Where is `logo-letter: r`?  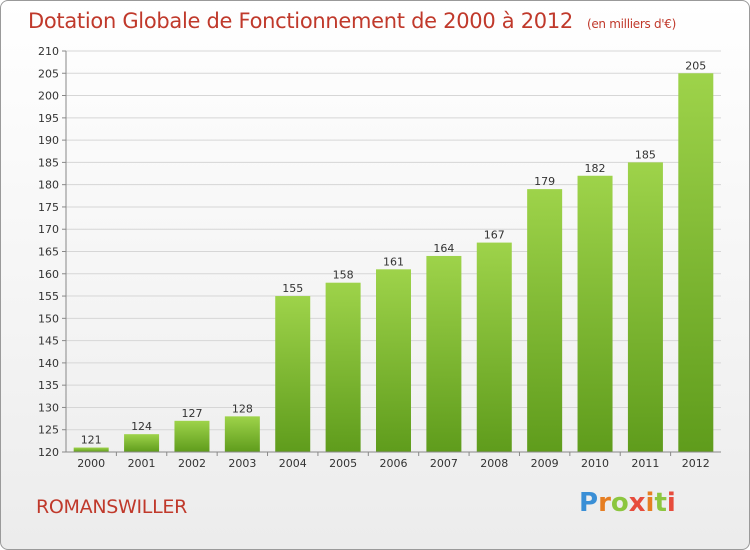 logo-letter: r is located at coordinates (604, 503).